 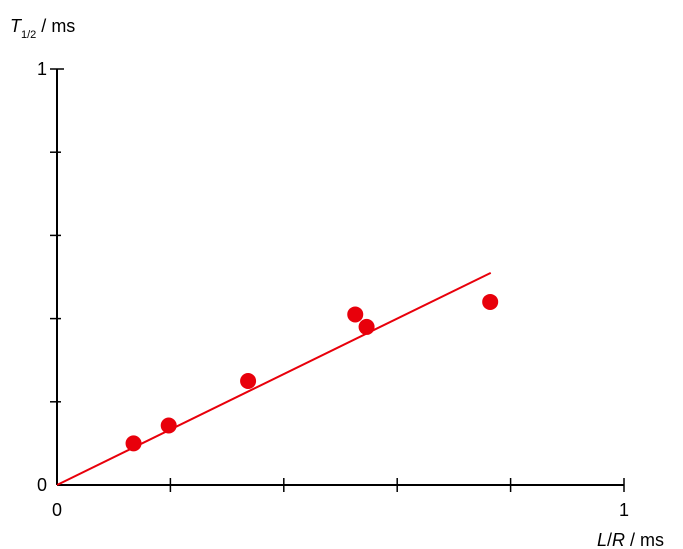 I want to click on y-tick-label-max: 1, so click(x=42, y=69).